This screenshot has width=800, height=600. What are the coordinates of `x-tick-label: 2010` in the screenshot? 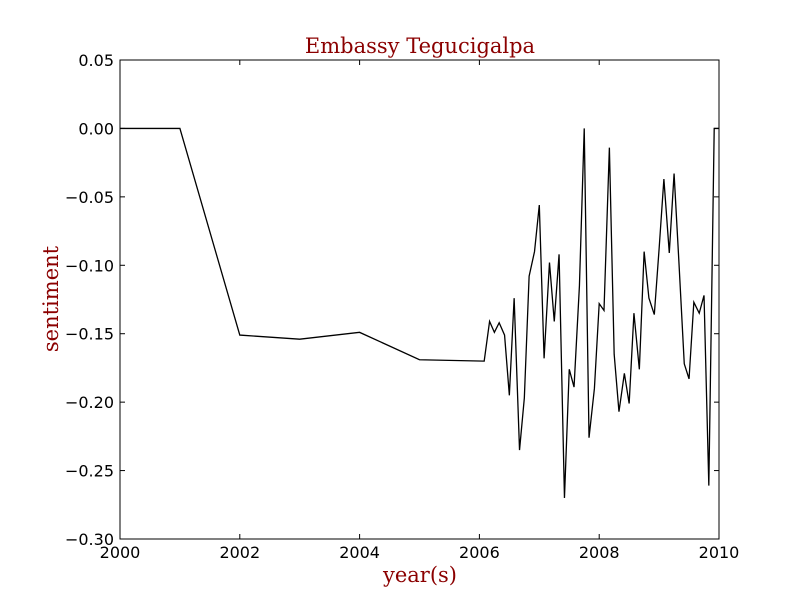 It's located at (719, 552).